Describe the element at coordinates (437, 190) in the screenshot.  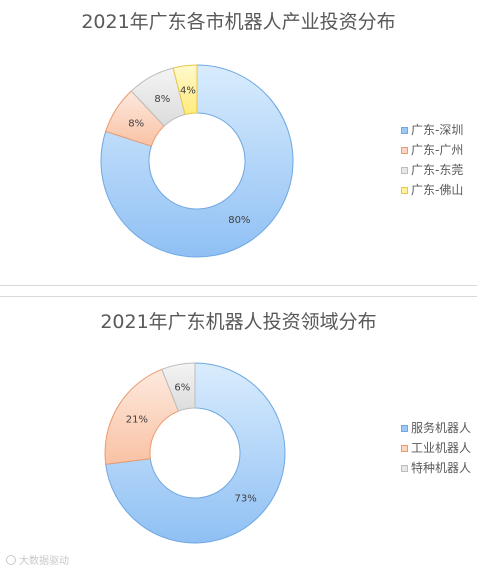
I see `legend-label: 广东-佛山` at that location.